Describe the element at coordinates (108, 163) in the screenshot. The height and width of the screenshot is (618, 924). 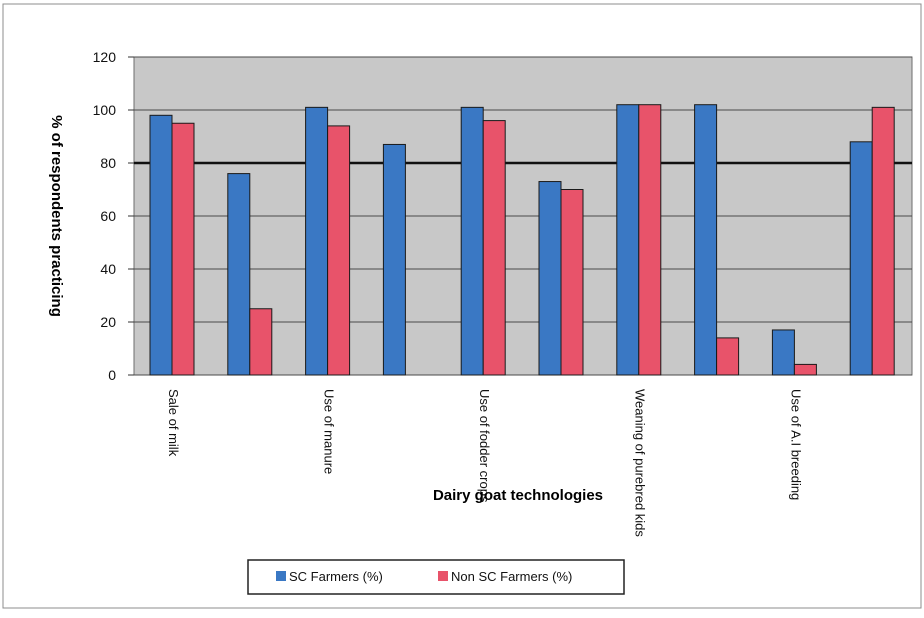
I see `y-tick-label: 80` at that location.